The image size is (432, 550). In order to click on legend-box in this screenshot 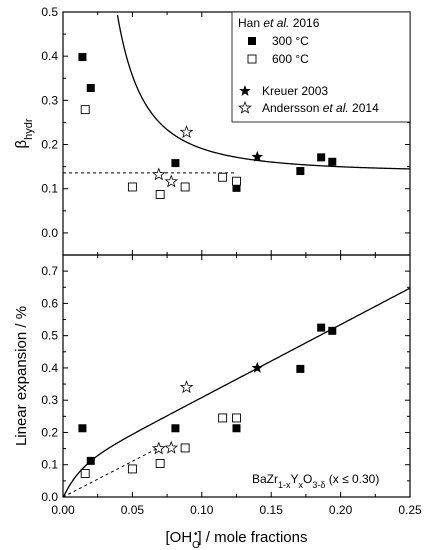, I will do `click(321, 67)`.